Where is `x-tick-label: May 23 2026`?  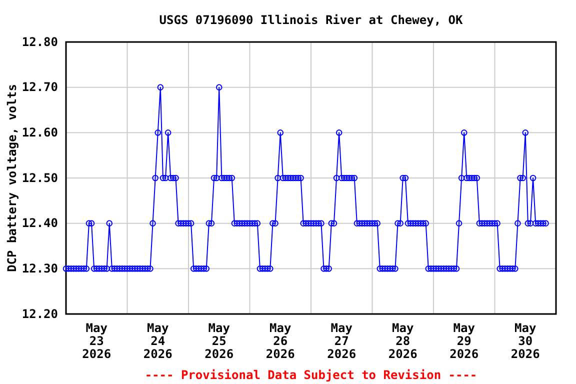 x-tick-label: May 23 2026 is located at coordinates (97, 341).